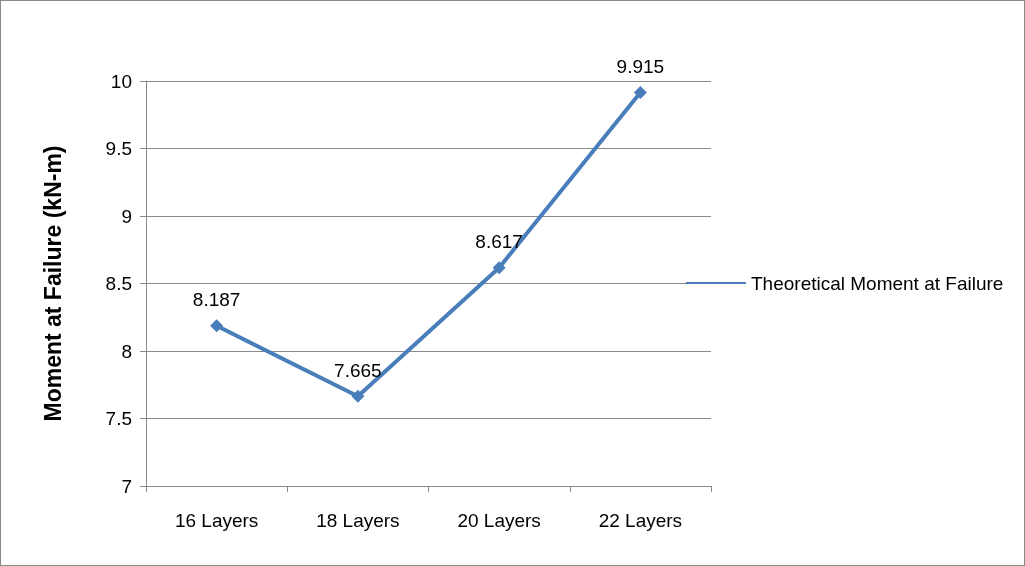 This screenshot has height=566, width=1025. Describe the element at coordinates (358, 370) in the screenshot. I see `data-label: 7.665` at that location.